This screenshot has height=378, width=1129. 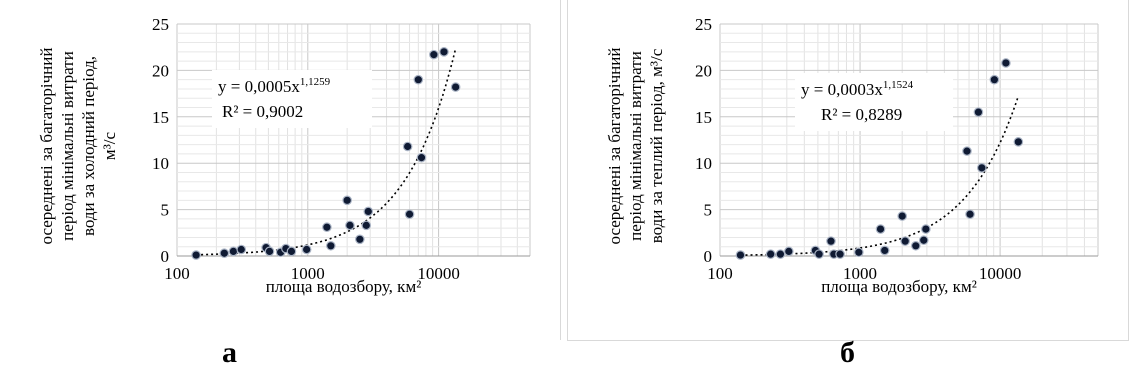 What do you see at coordinates (898, 85) in the screenshot?
I see `trend-equation-exponent: 1,1524` at bounding box center [898, 85].